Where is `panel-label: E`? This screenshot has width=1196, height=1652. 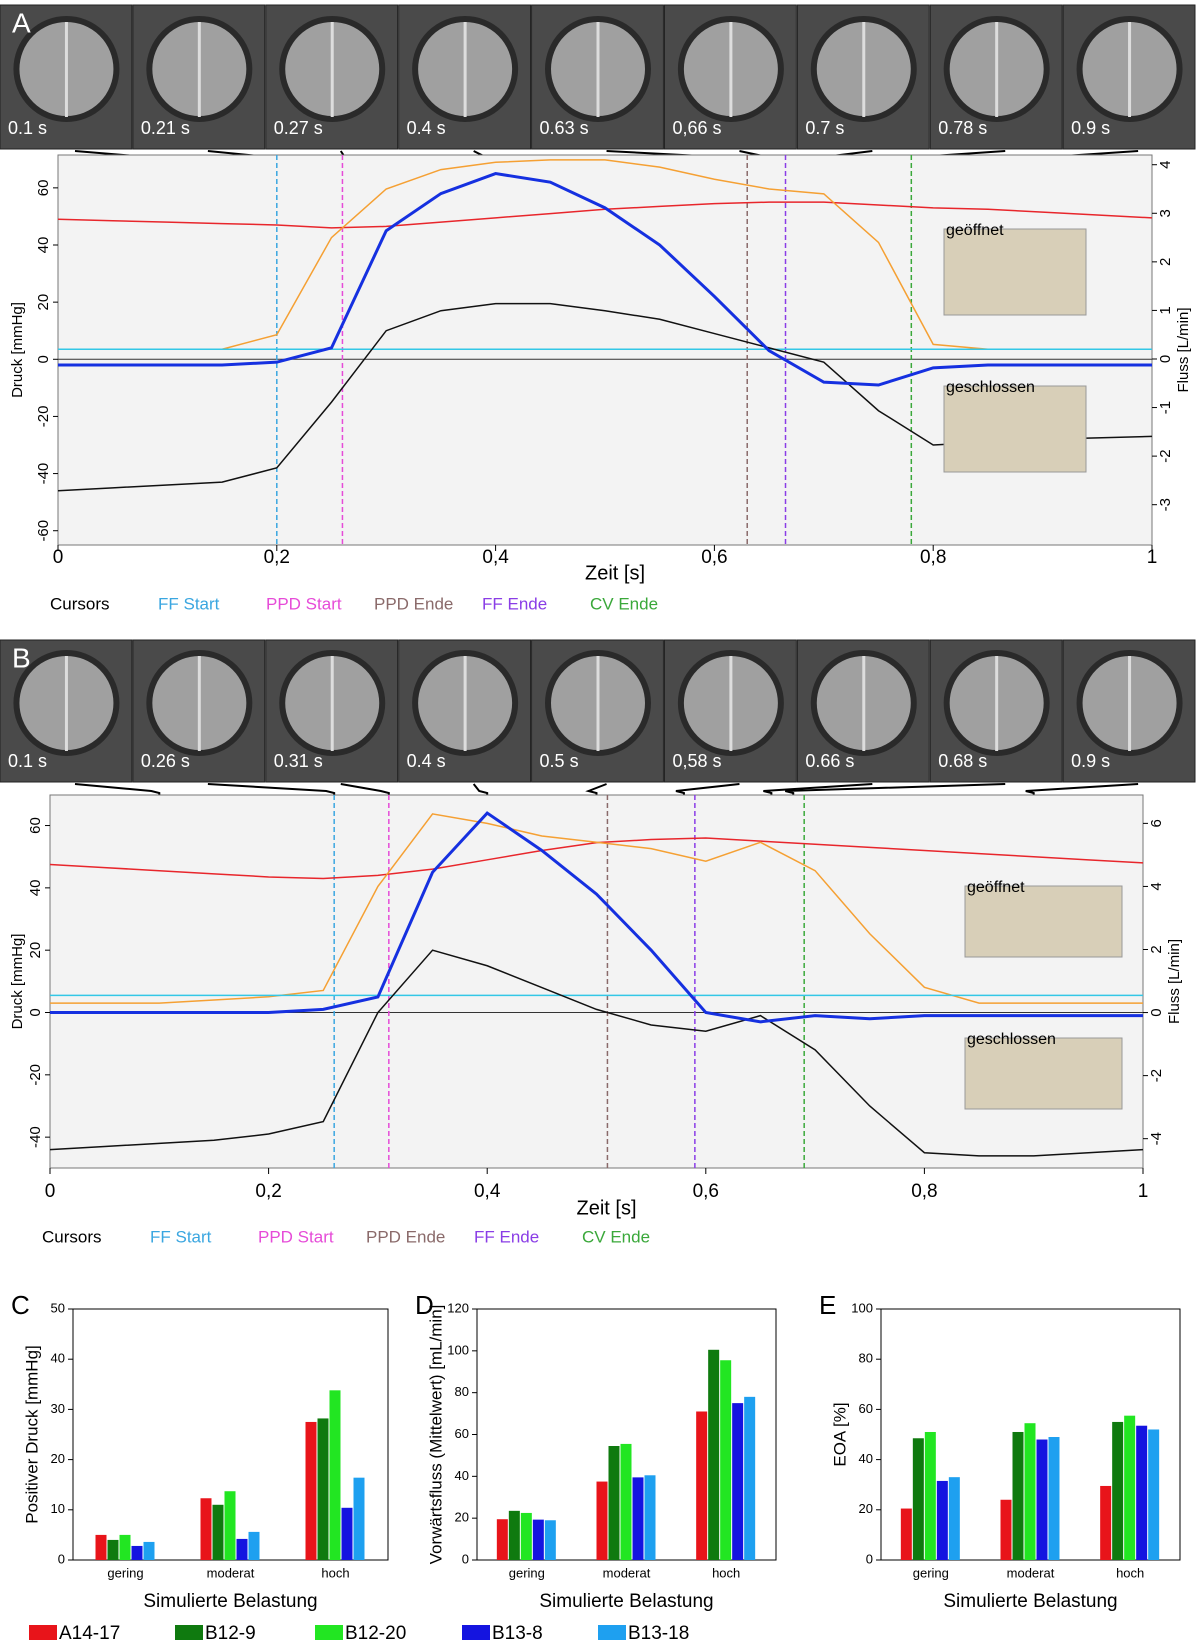
panel-label: E is located at coordinates (827, 1305).